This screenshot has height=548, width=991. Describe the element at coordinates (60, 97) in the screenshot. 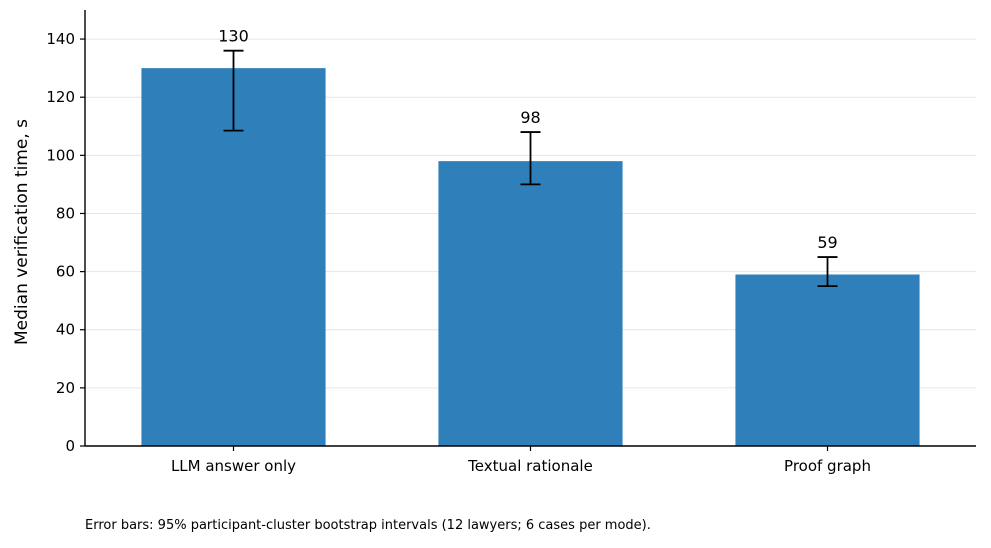

I see `y-tick-label: 120` at that location.